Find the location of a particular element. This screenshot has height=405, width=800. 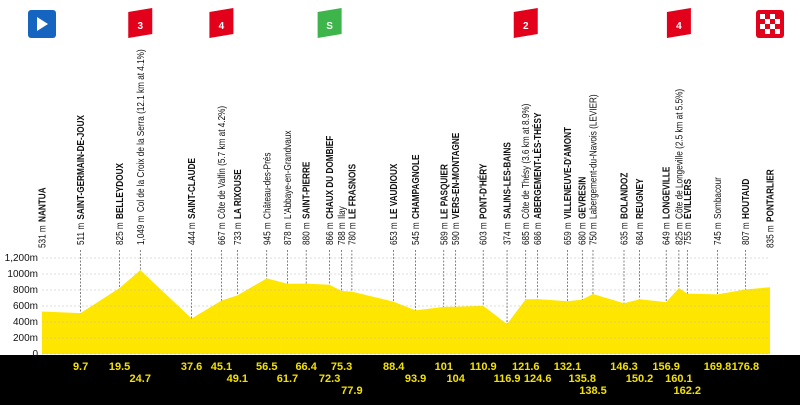

km-label: 45.1 is located at coordinates (221, 367).